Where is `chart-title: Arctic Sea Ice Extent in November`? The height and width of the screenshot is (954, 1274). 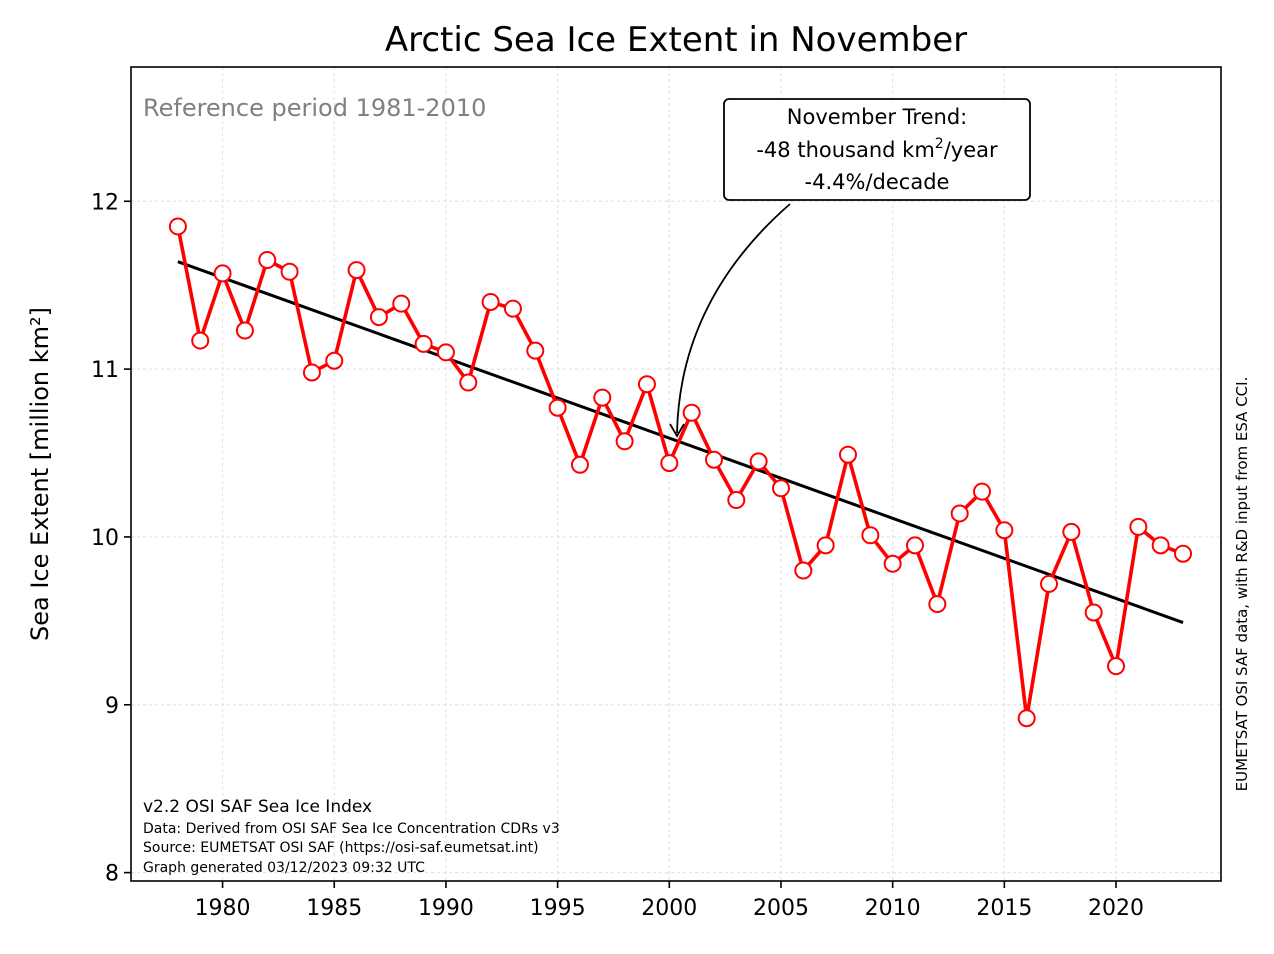
chart-title: Arctic Sea Ice Extent in November is located at coordinates (676, 40).